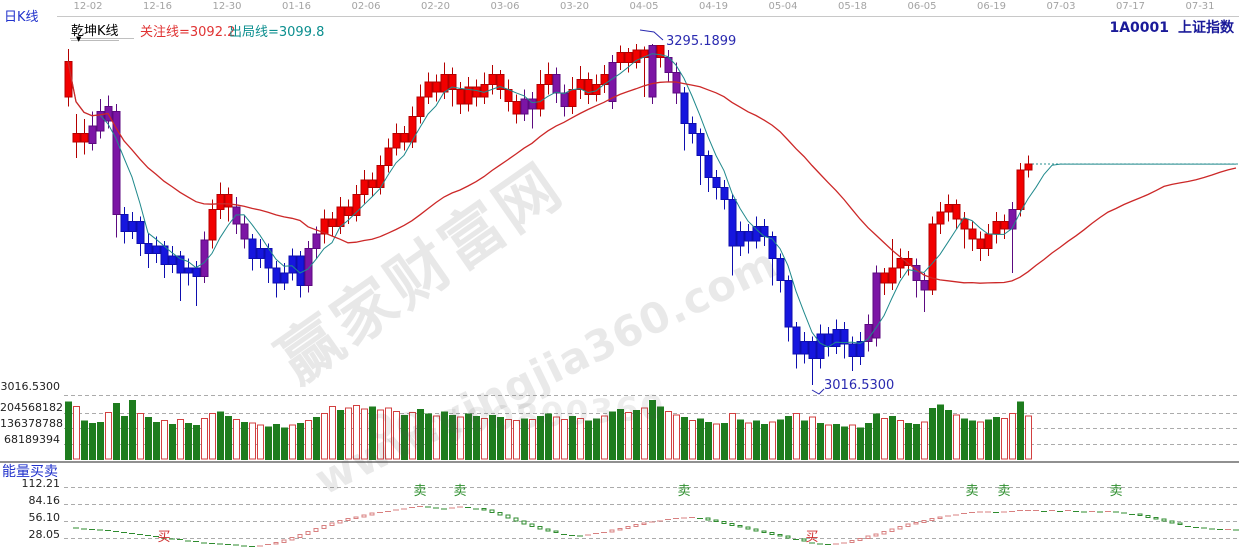 The image size is (1239, 555). Describe the element at coordinates (30, 472) in the screenshot. I see `energy-panel-title: 能量买卖` at that location.